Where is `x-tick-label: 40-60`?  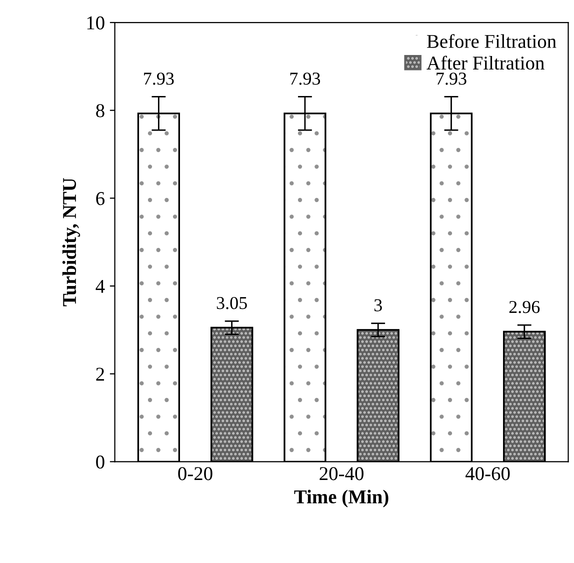
x-tick-label: 40-60 is located at coordinates (488, 473).